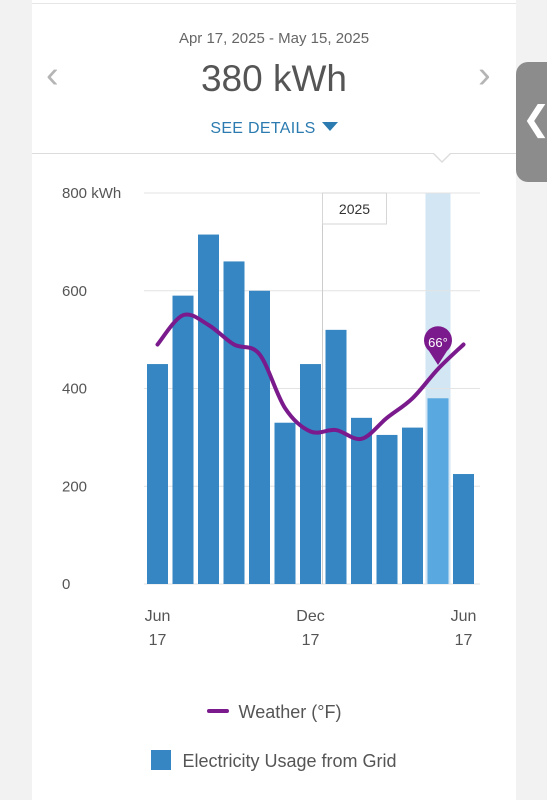 Image resolution: width=547 pixels, height=800 pixels. I want to click on header-divider, so click(274, 153).